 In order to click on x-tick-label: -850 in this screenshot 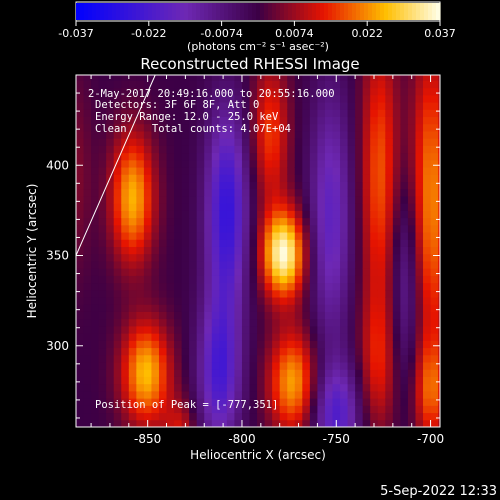, I will do `click(147, 439)`.